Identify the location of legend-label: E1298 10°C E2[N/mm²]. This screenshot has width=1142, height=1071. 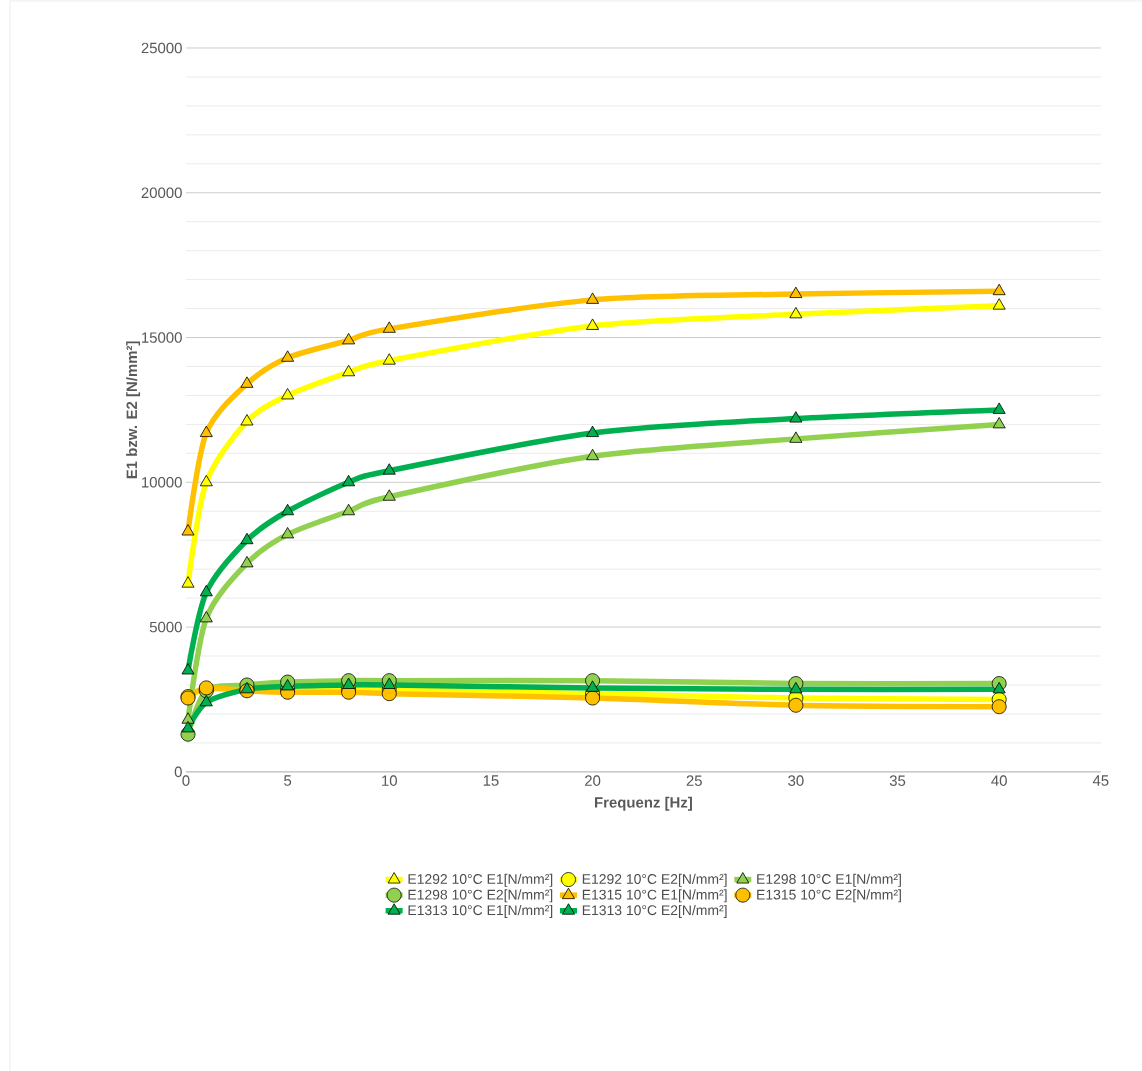
(480, 896).